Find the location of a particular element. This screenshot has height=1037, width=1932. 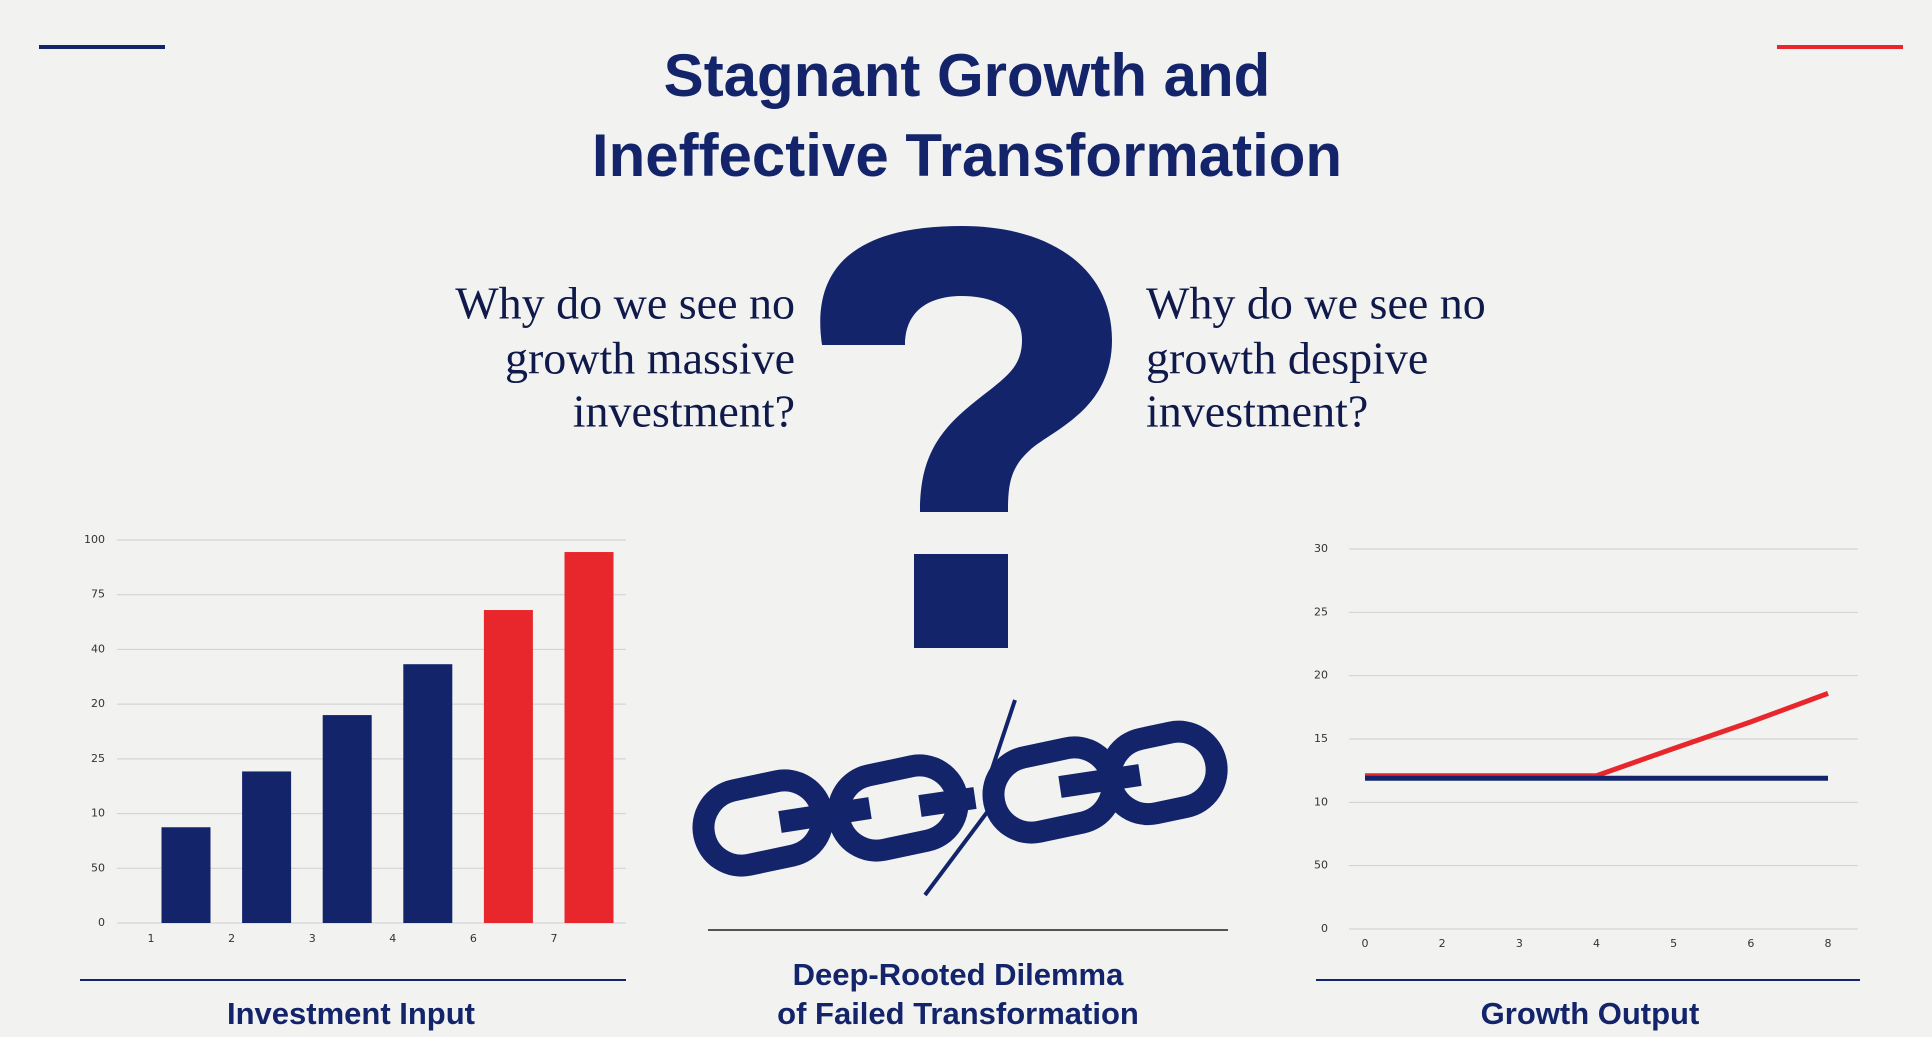

y-tick-label: 30 is located at coordinates (1321, 548).